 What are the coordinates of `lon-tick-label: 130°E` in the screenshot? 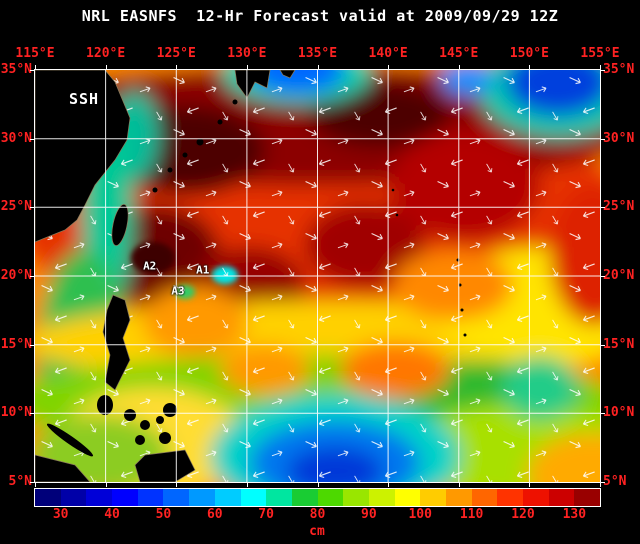 It's located at (247, 53).